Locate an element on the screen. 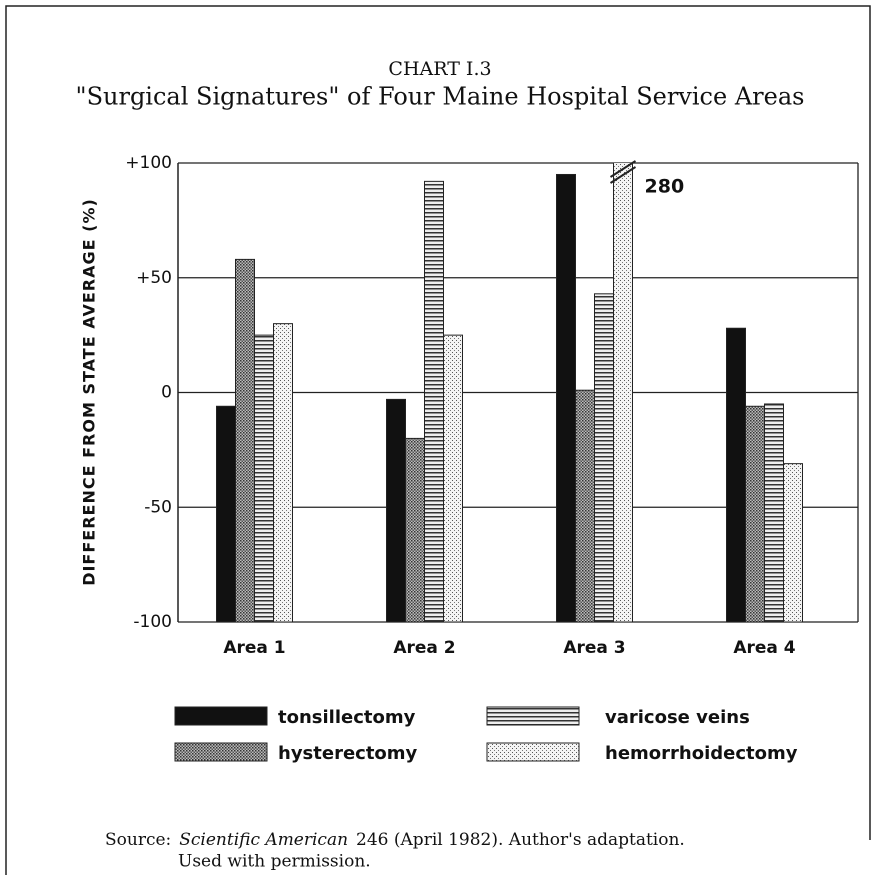 This screenshot has height=877, width=875. break-mark is located at coordinates (623, 172).